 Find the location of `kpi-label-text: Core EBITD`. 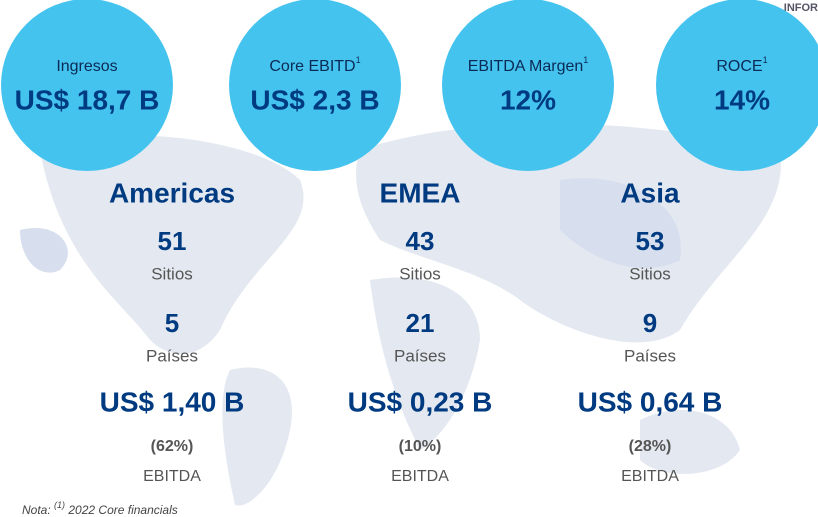

kpi-label-text: Core EBITD is located at coordinates (312, 66).